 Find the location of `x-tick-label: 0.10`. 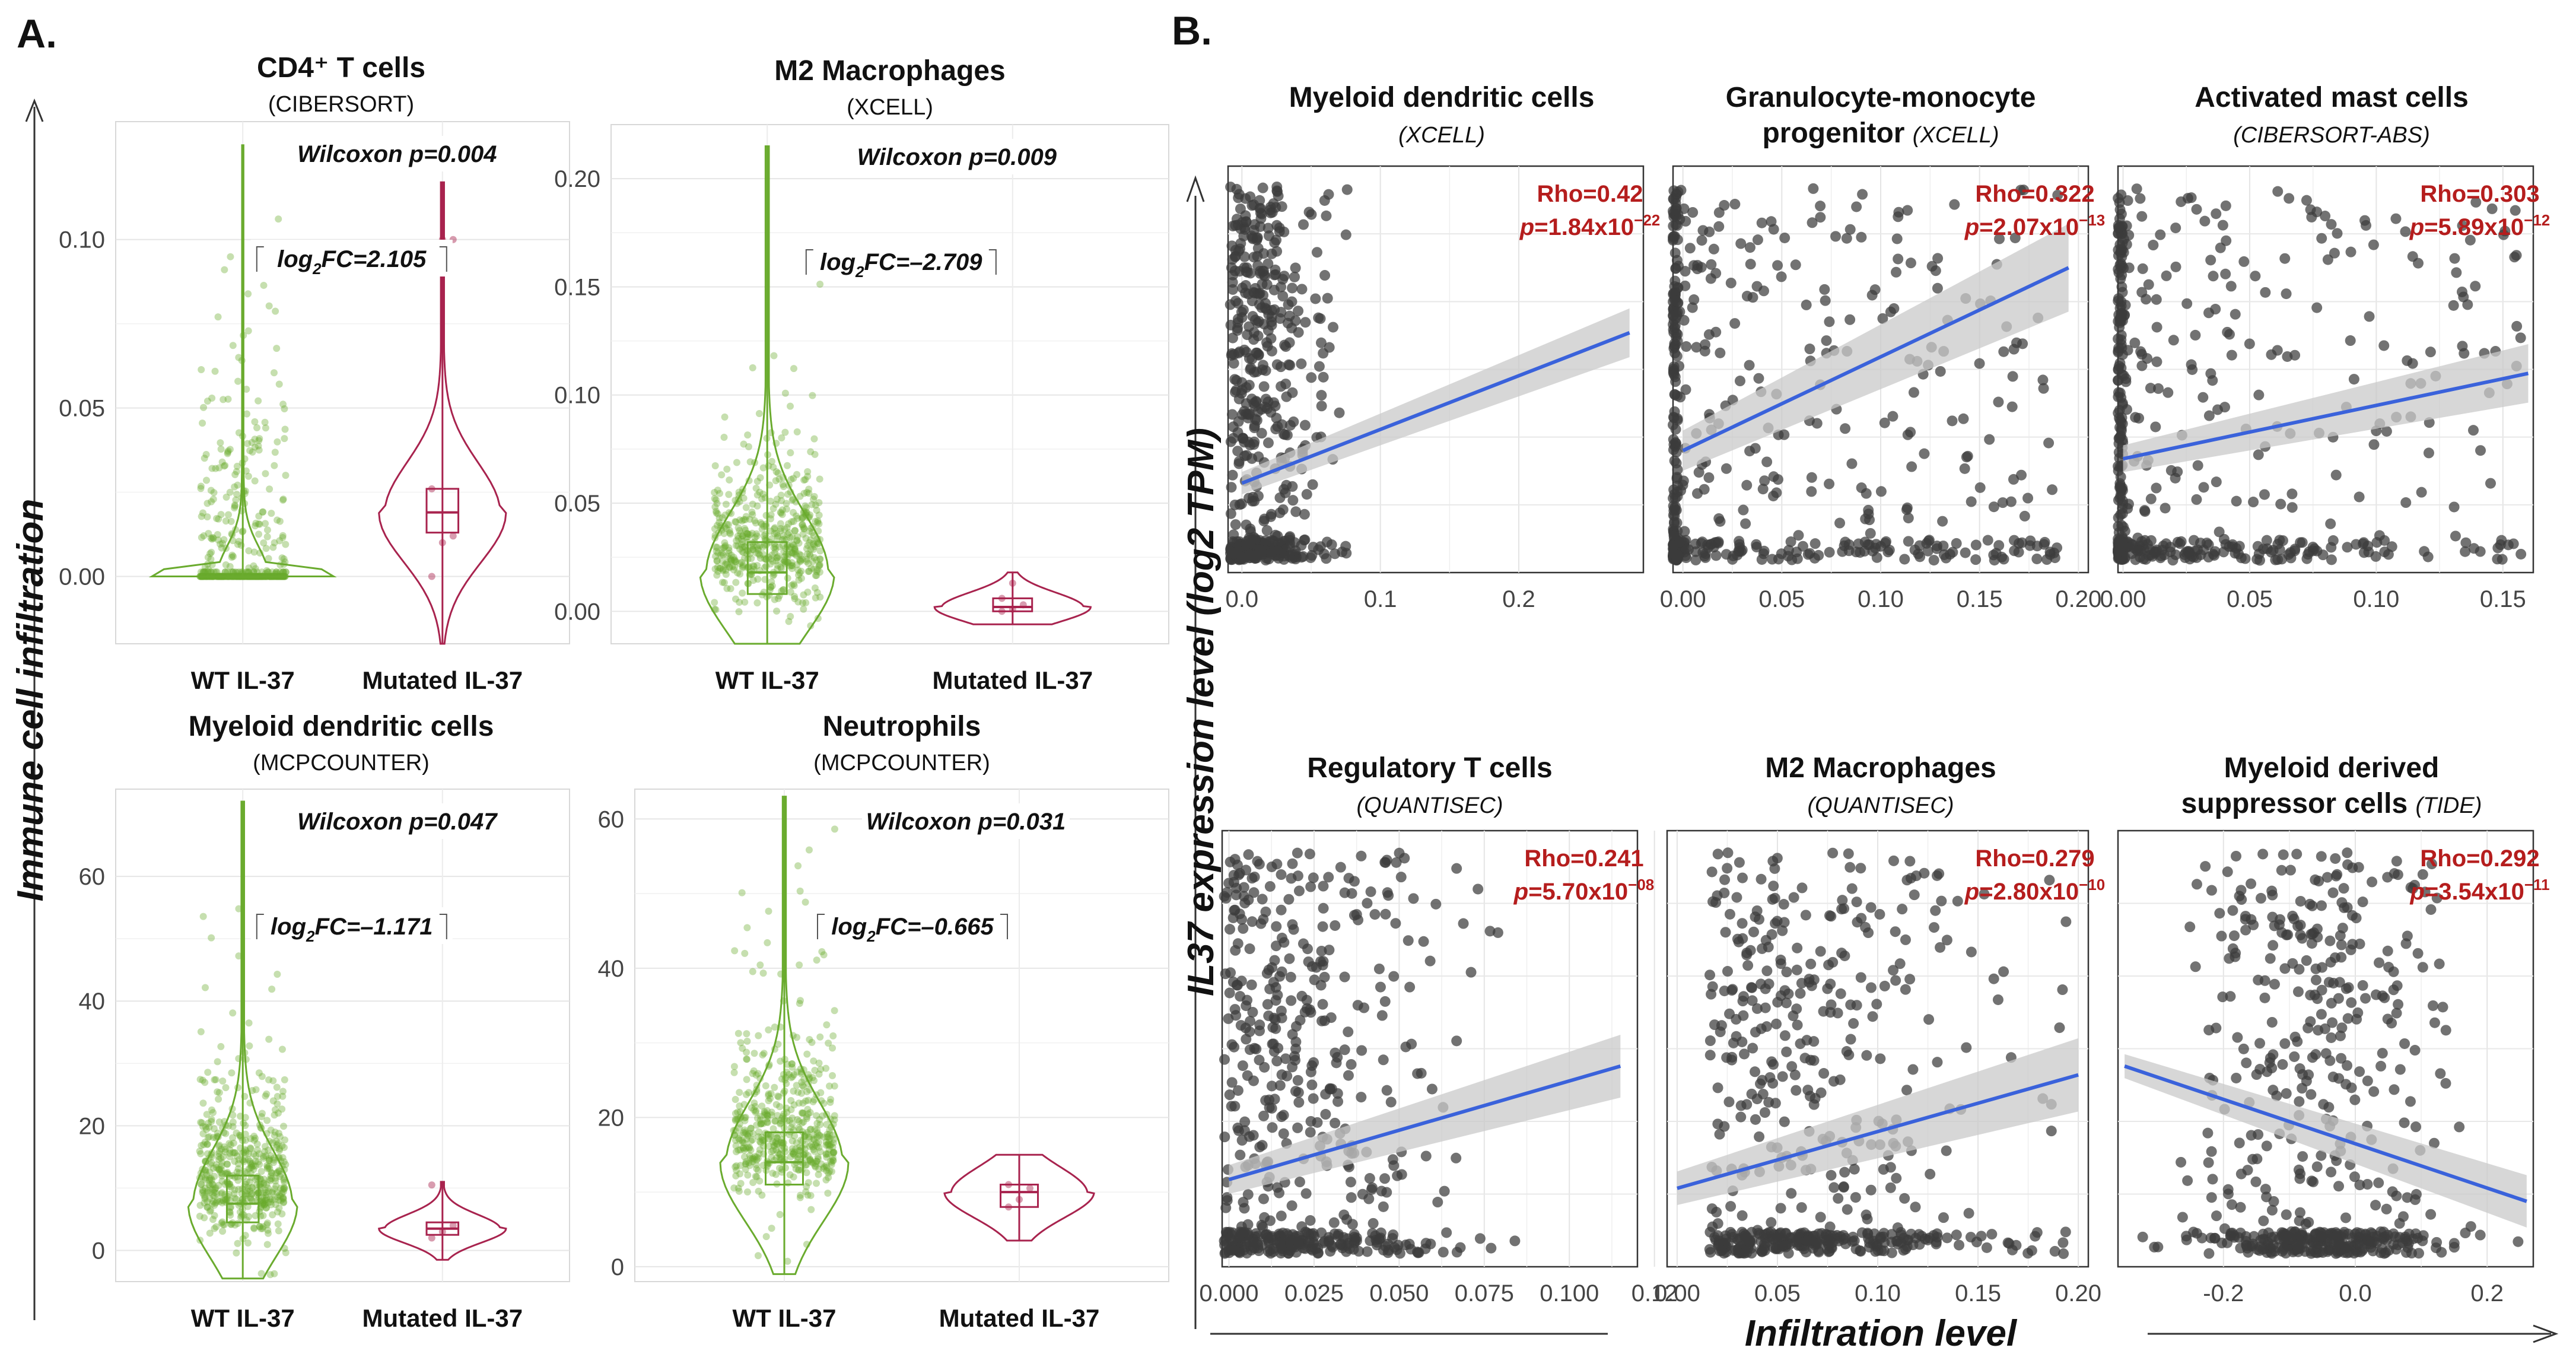

x-tick-label: 0.10 is located at coordinates (1881, 599).